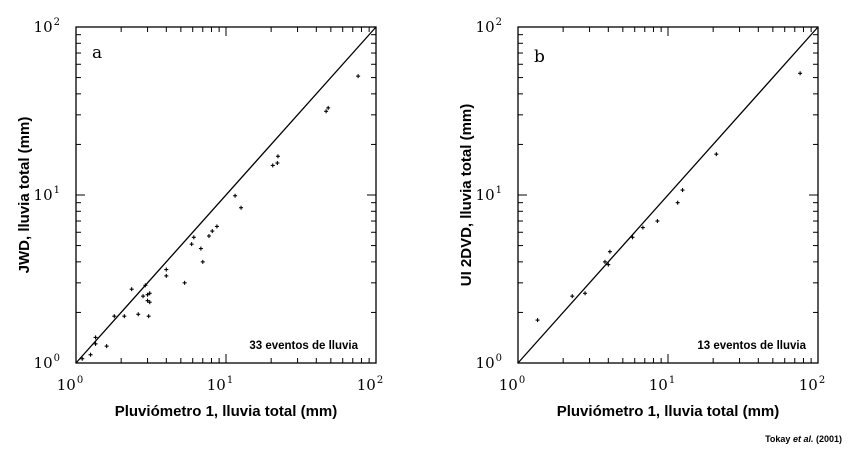 The width and height of the screenshot is (850, 450). What do you see at coordinates (466, 195) in the screenshot?
I see `y-axis-label: UI 2DVD, lluvia total (mm)` at bounding box center [466, 195].